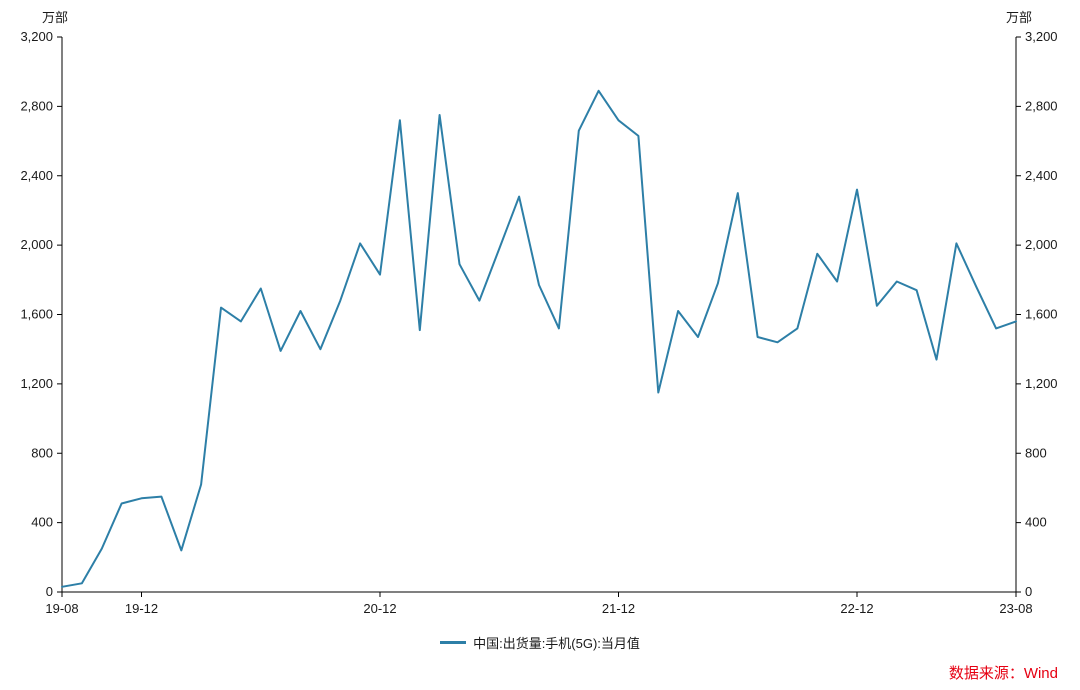 This screenshot has height=690, width=1080. I want to click on svg-text: 23-08, so click(1015, 608).